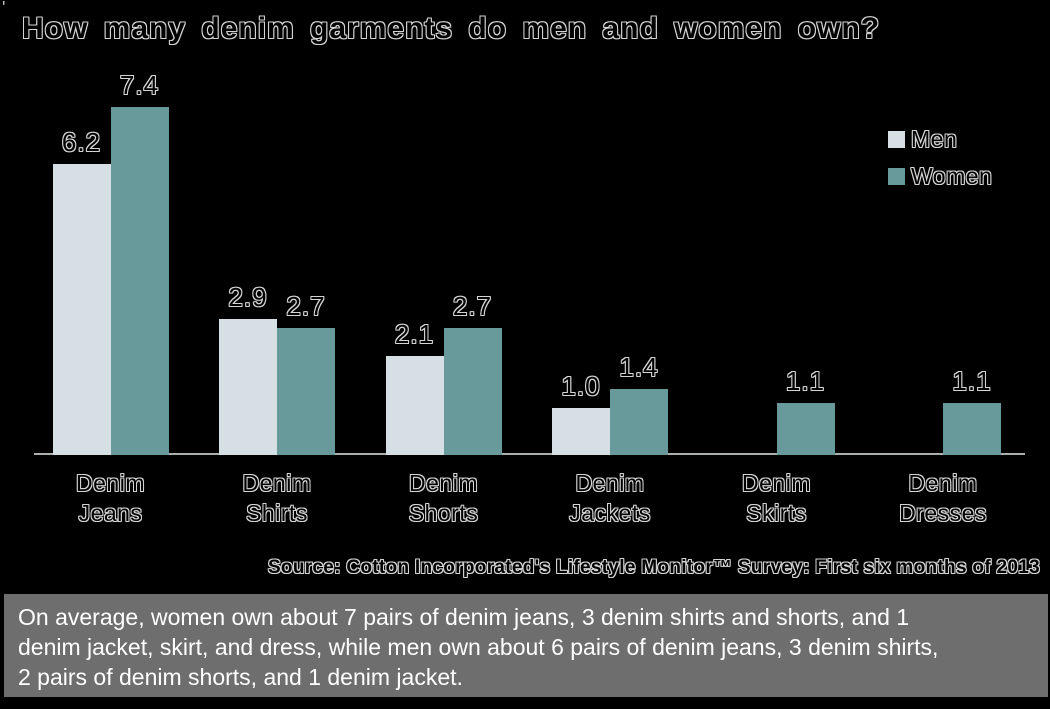  I want to click on value-label-women-denim-shirts: 2.7, so click(306, 306).